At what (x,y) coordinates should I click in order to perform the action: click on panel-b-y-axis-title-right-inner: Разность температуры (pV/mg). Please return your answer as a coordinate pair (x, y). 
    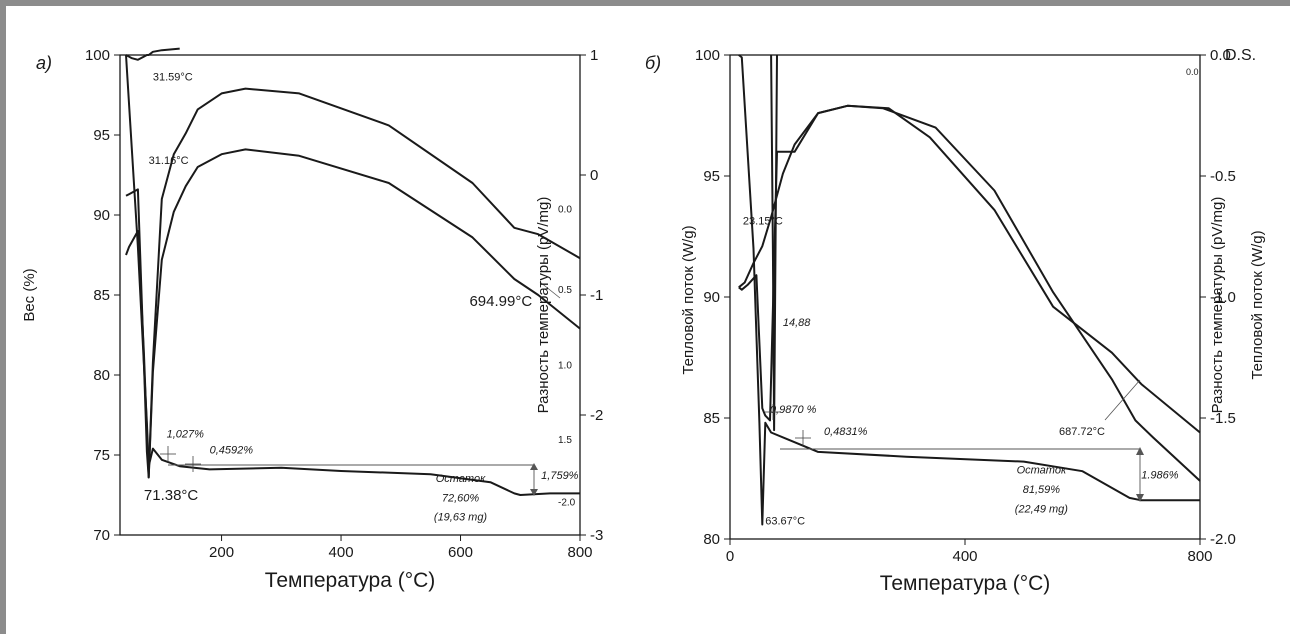
    Looking at the image, I should click on (1217, 305).